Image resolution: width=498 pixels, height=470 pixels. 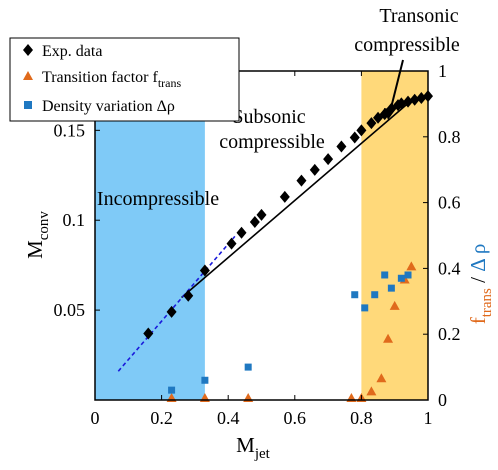 I want to click on y-right-tick-label: 0.2, so click(x=449, y=334).